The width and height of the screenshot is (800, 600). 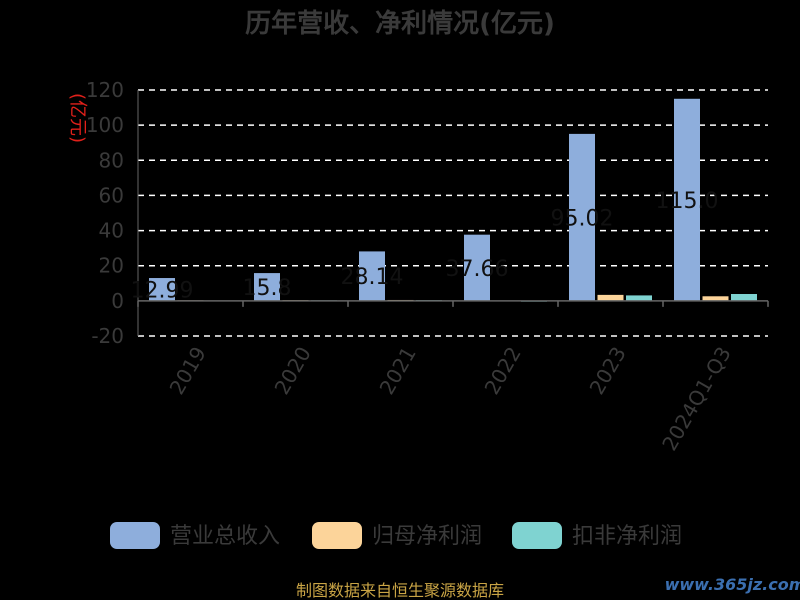 What do you see at coordinates (77, 118) in the screenshot?
I see `y-axis-label: (亿元)` at bounding box center [77, 118].